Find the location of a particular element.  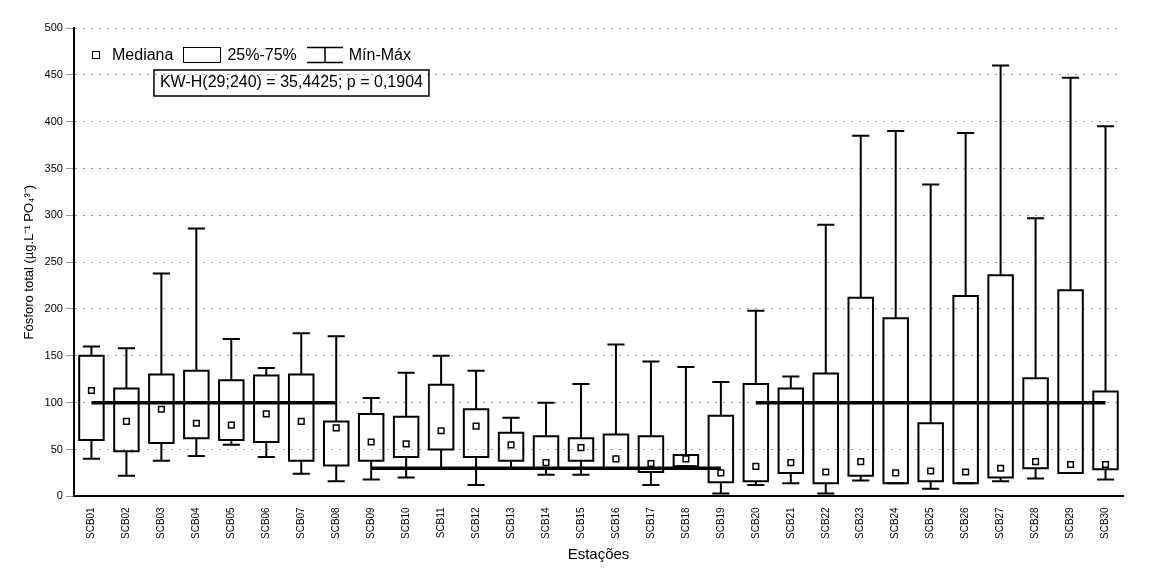

x-tick-label: SCB30 is located at coordinates (1105, 522).